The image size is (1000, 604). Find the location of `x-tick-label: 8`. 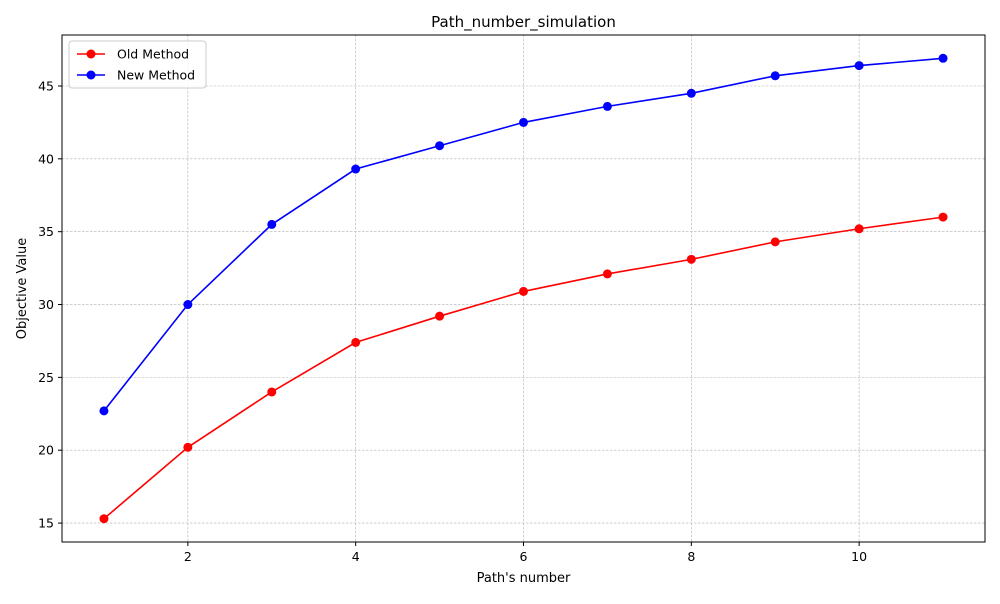

x-tick-label: 8 is located at coordinates (691, 556).